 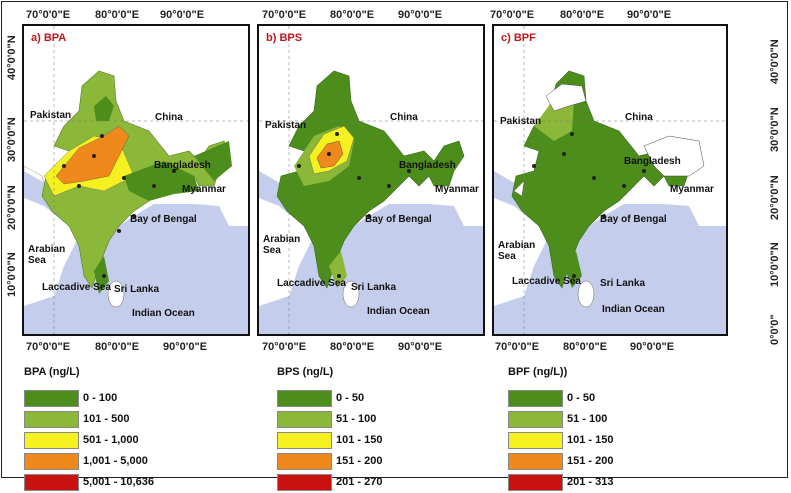 I want to click on lat-label-left: 20°0'0"N, so click(x=12, y=207).